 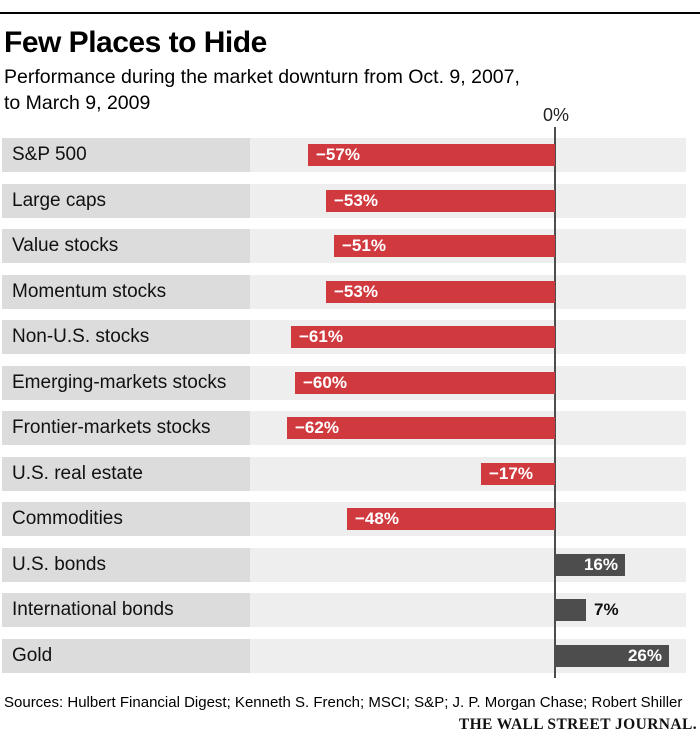 What do you see at coordinates (421, 428) in the screenshot?
I see `bar: −62%` at bounding box center [421, 428].